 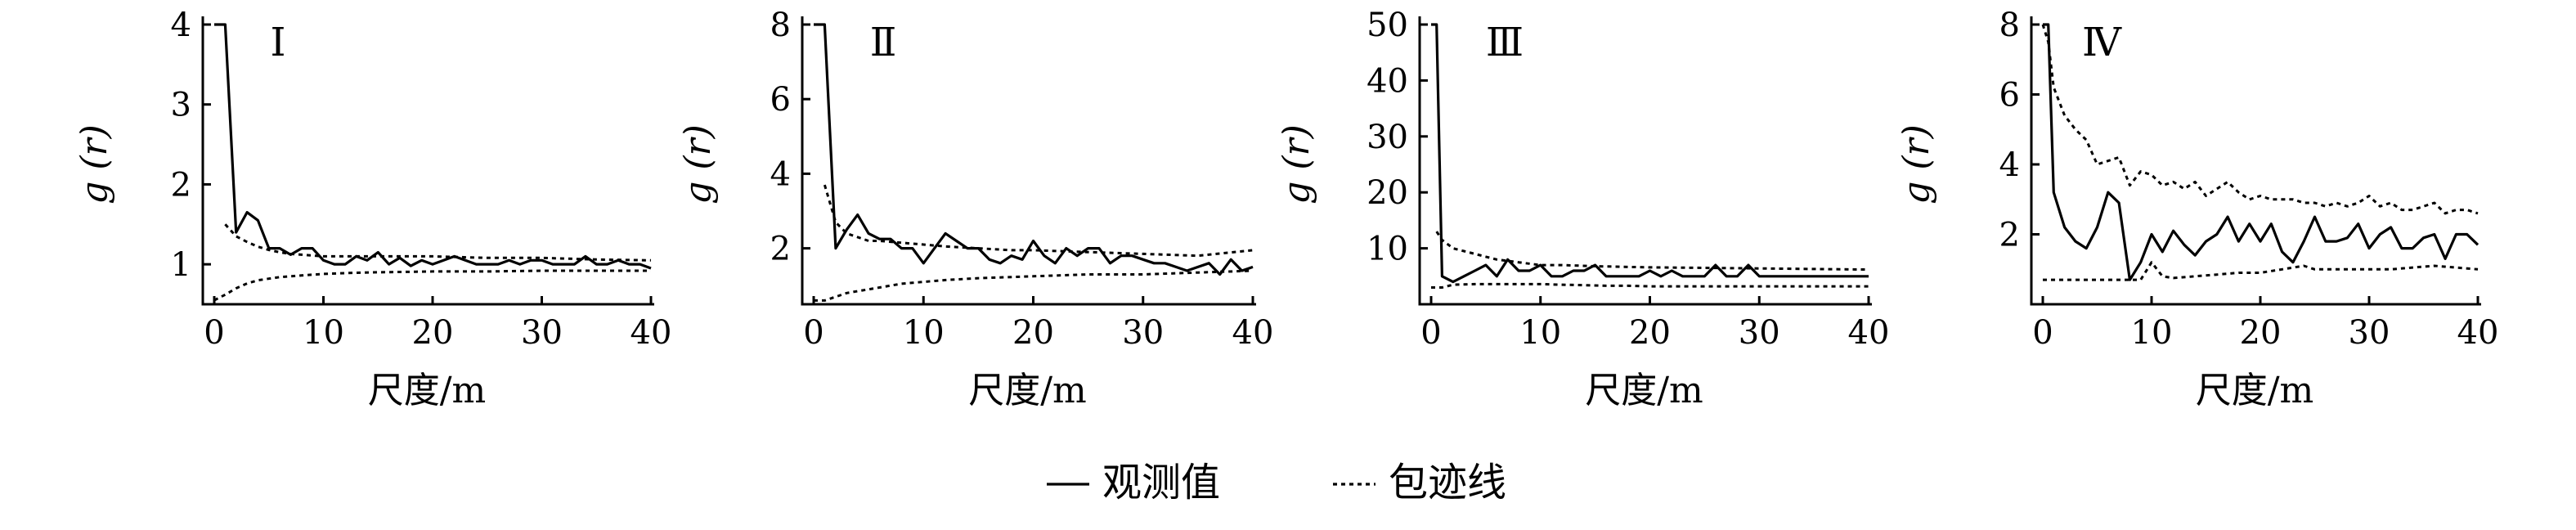 I want to click on panel-title: Ⅲ, so click(x=1505, y=42).